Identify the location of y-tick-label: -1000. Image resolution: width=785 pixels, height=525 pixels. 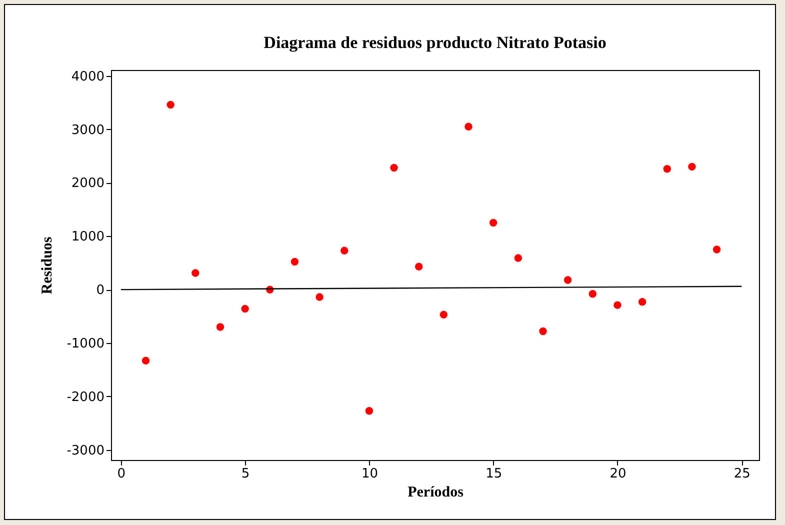
(85, 344).